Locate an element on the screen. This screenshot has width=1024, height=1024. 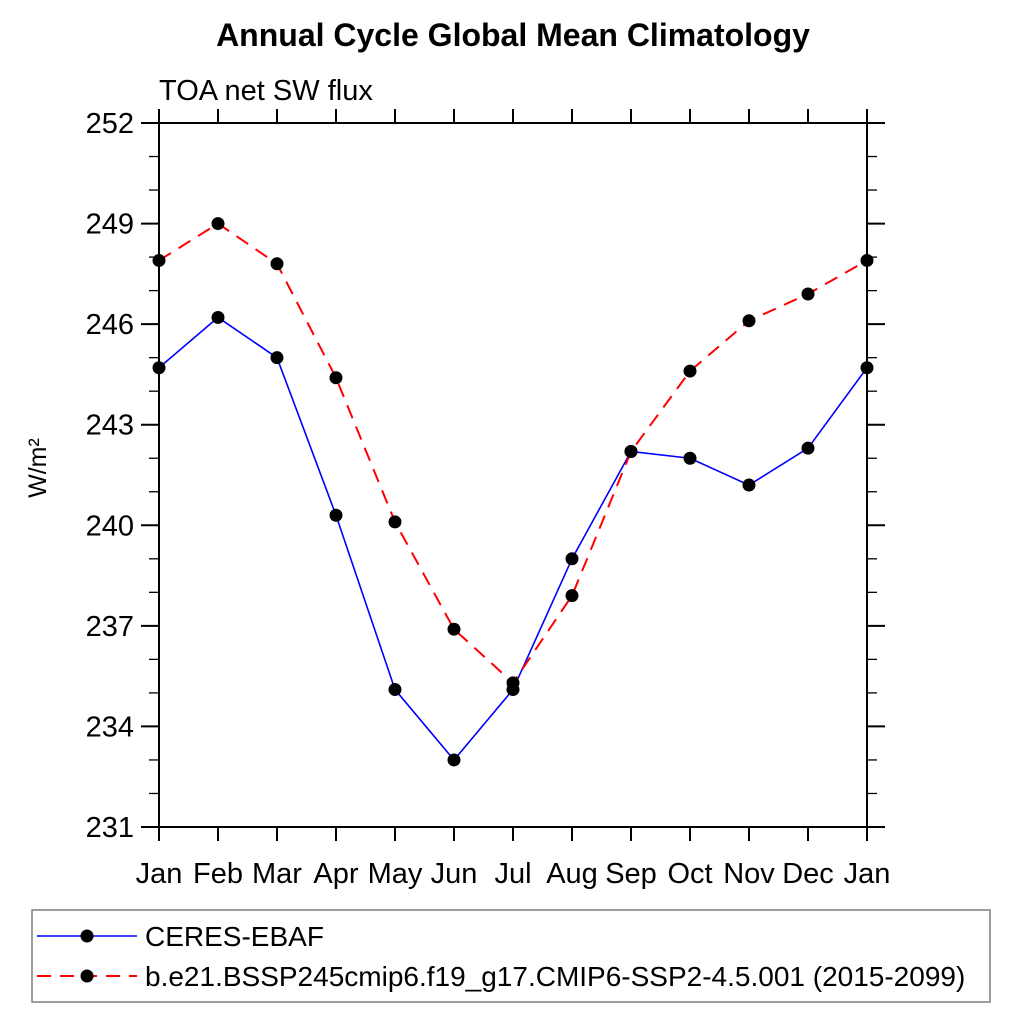
chart-subtitle: TOA net SW flux is located at coordinates (266, 91).